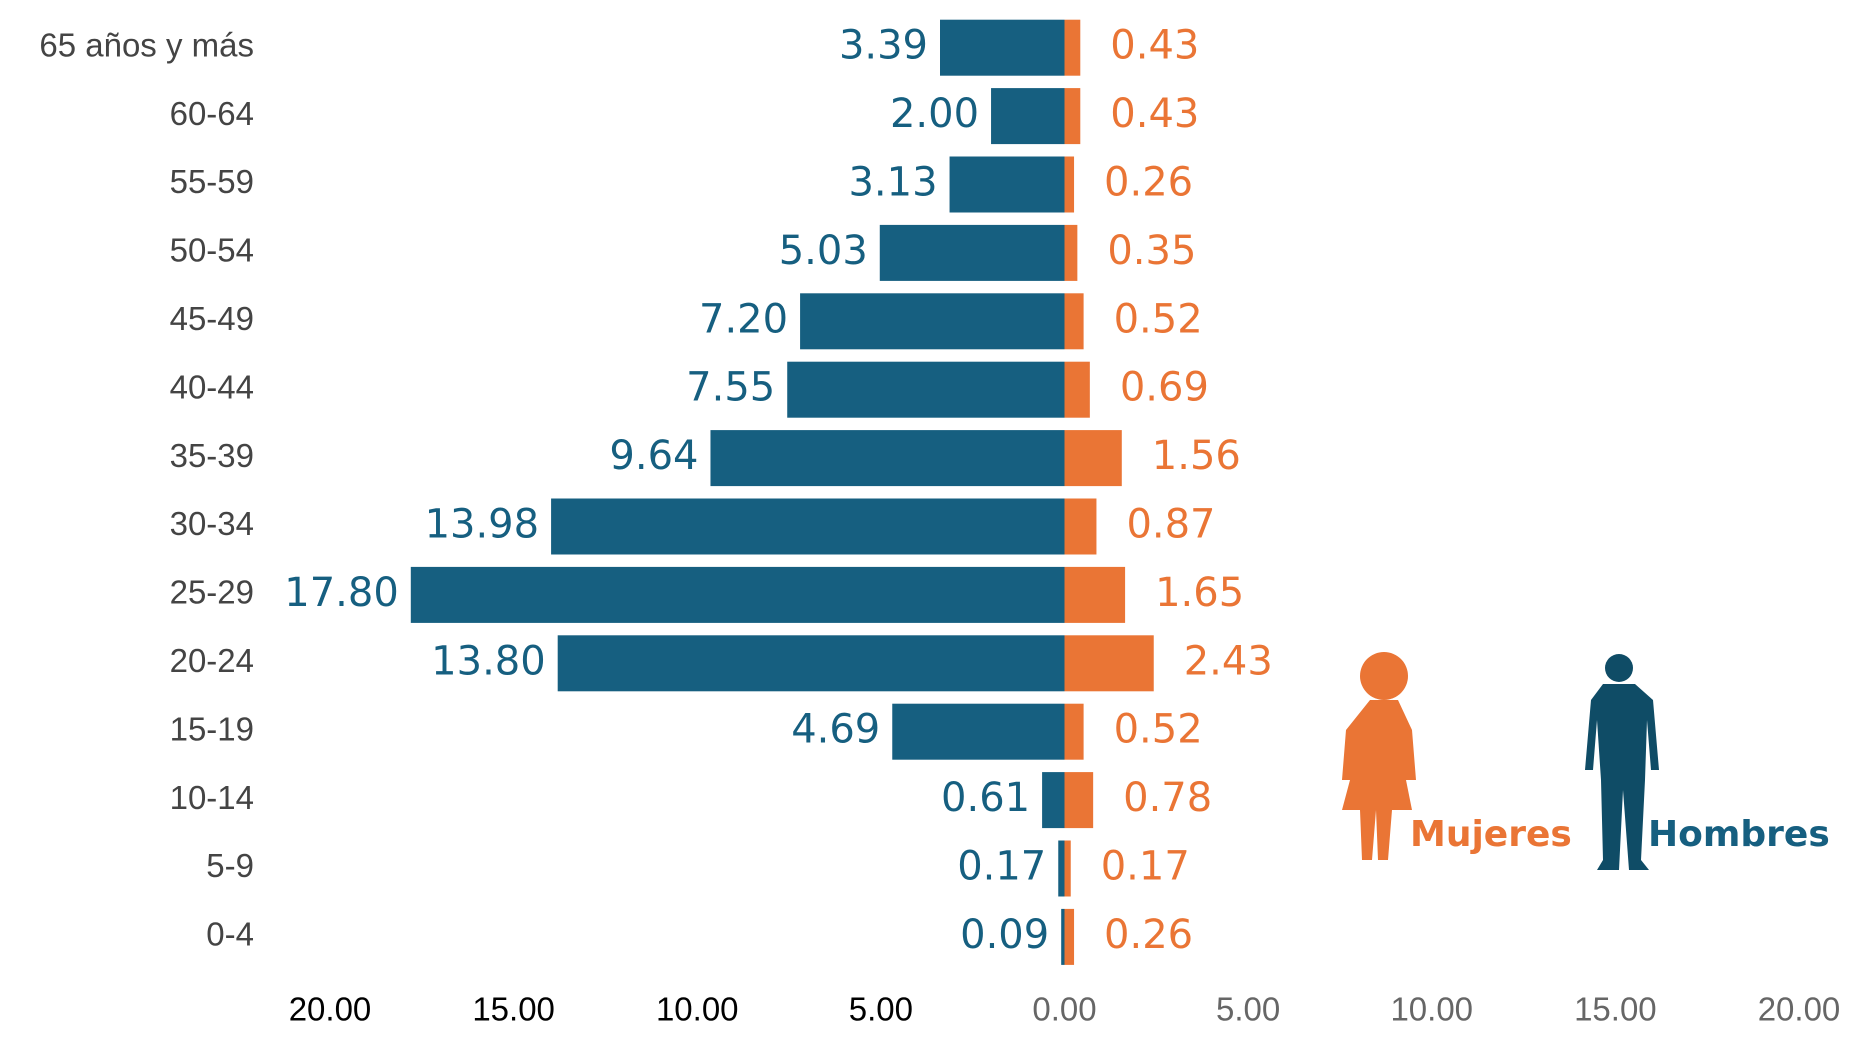  I want to click on category-label: 5-9, so click(230, 865).